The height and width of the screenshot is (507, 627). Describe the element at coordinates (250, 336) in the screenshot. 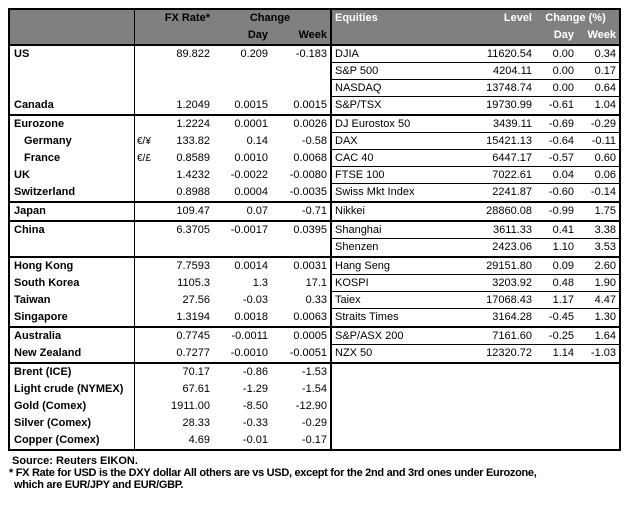

I see `fx-day-change-value: -0.0011` at that location.